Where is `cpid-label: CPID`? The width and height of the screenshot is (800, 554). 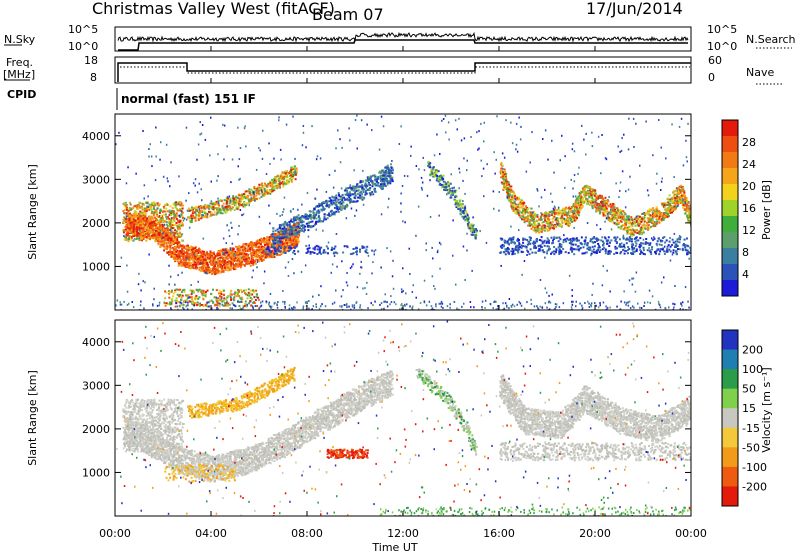 cpid-label: CPID is located at coordinates (21, 94).